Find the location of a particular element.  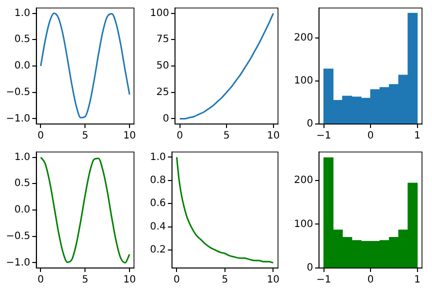

y-tick-label: 0.6 is located at coordinates (158, 204).